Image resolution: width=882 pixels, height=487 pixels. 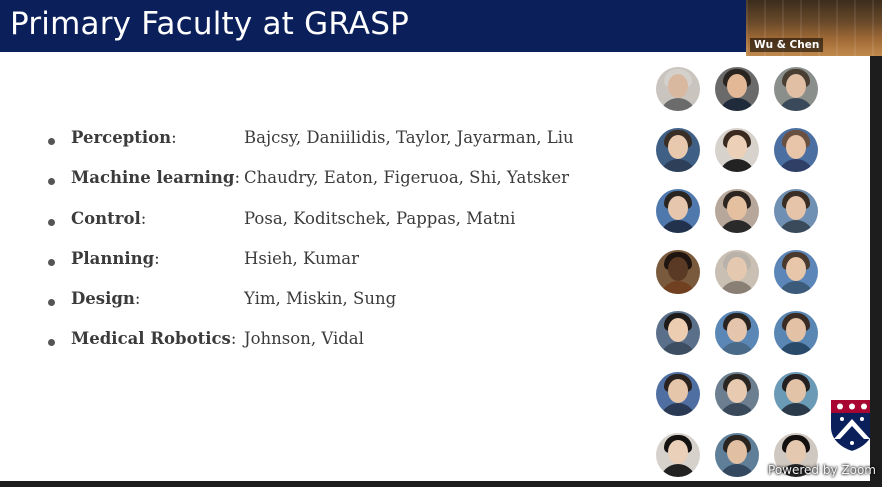 I want to click on research-area: Design:, so click(x=106, y=299).